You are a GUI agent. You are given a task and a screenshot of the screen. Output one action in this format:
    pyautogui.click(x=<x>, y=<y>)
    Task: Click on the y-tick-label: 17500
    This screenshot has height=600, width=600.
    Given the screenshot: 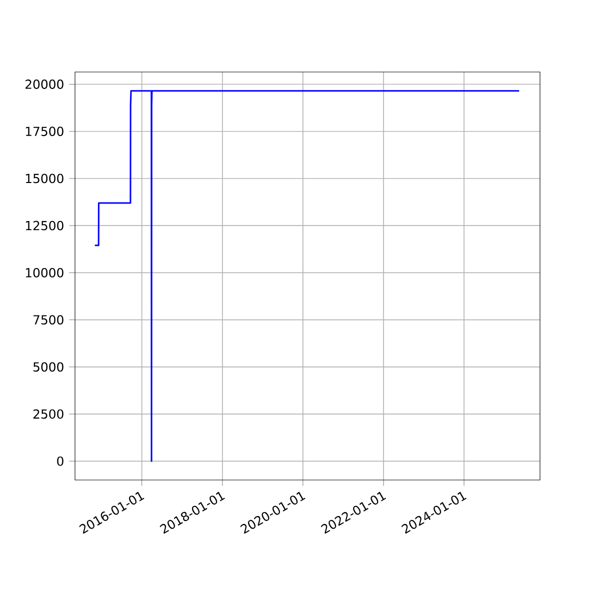 What is the action you would take?
    pyautogui.click(x=45, y=131)
    